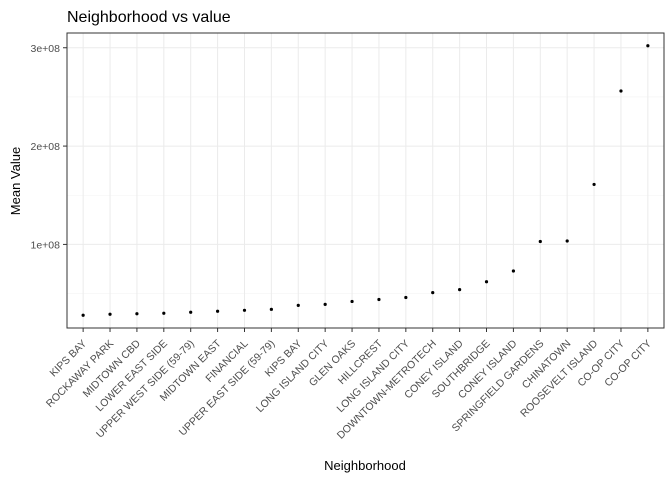 The width and height of the screenshot is (672, 480). I want to click on y-tick-label: 1e+08, so click(46, 245).